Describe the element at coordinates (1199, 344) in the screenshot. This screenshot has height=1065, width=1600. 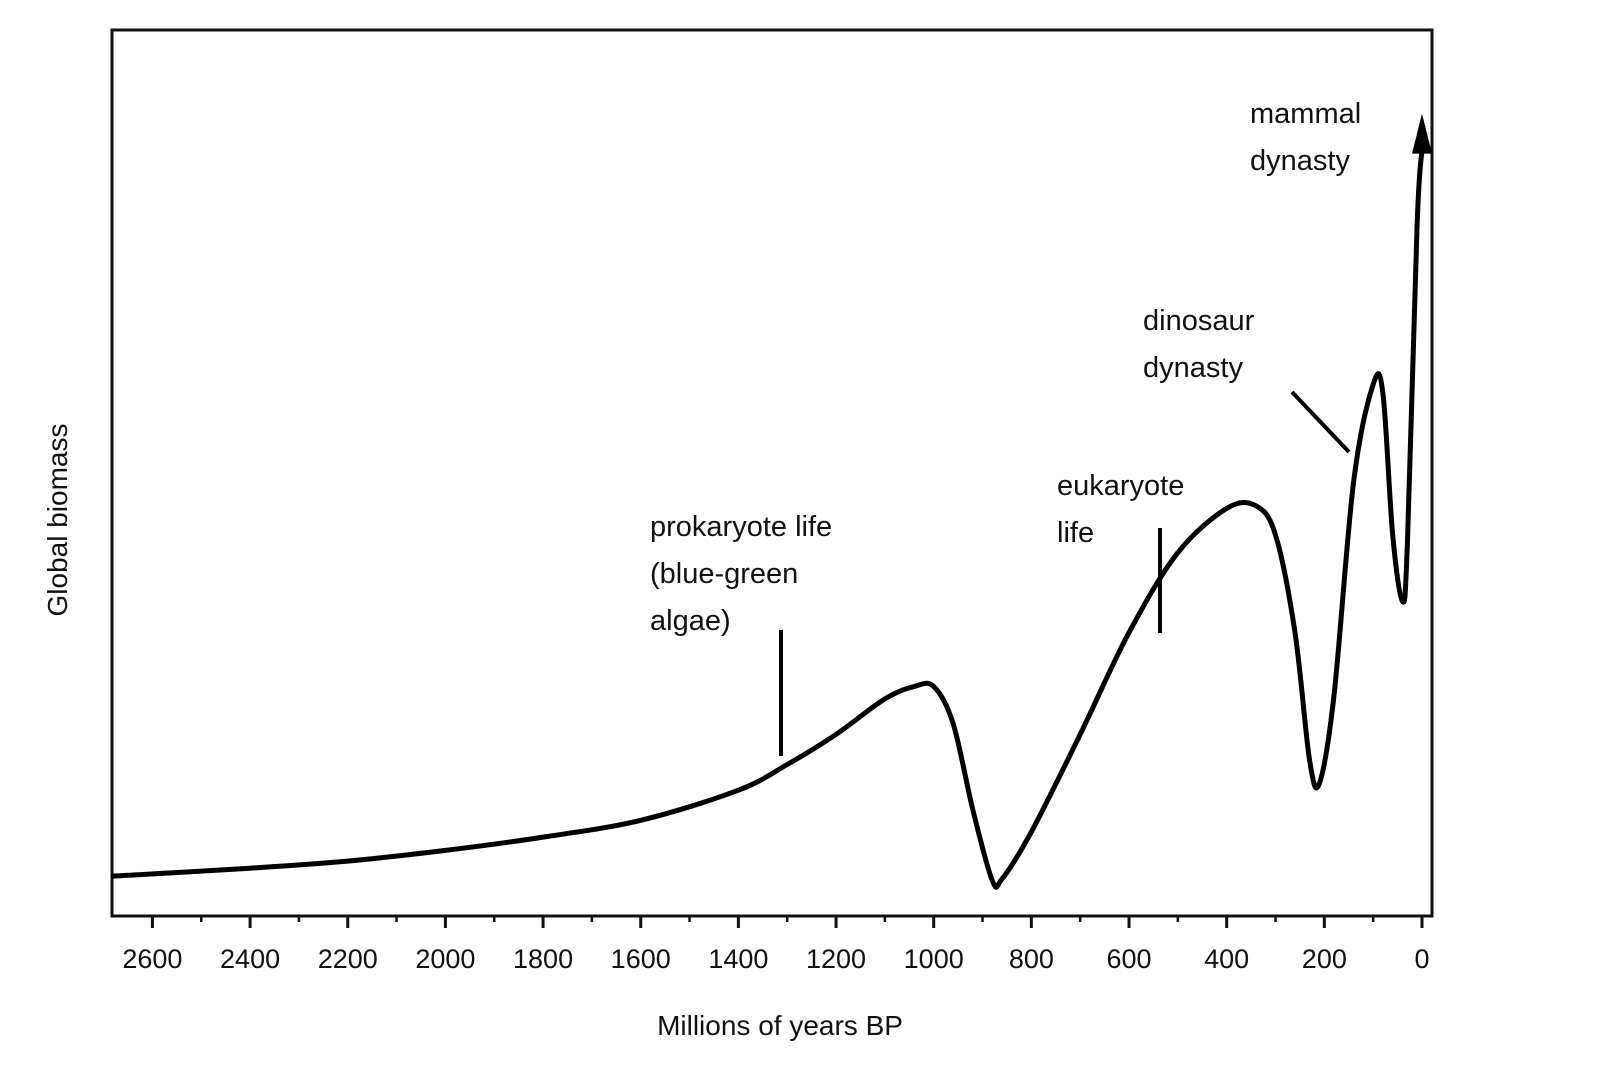
I see `annotation-label: dinosaur dynasty` at that location.